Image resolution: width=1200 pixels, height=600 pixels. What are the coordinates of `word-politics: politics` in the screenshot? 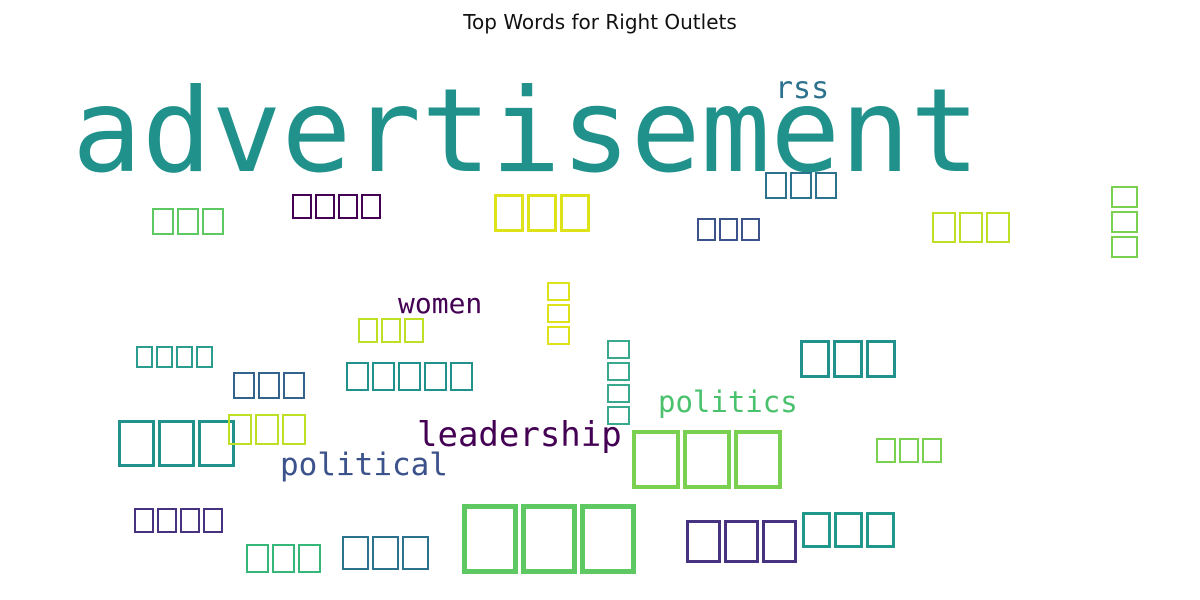 It's located at (728, 402).